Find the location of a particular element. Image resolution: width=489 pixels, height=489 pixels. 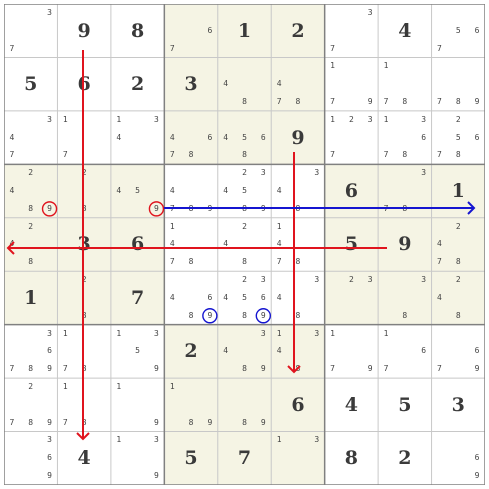

sudoku-cell: 4 5 9 is located at coordinates (137, 191).